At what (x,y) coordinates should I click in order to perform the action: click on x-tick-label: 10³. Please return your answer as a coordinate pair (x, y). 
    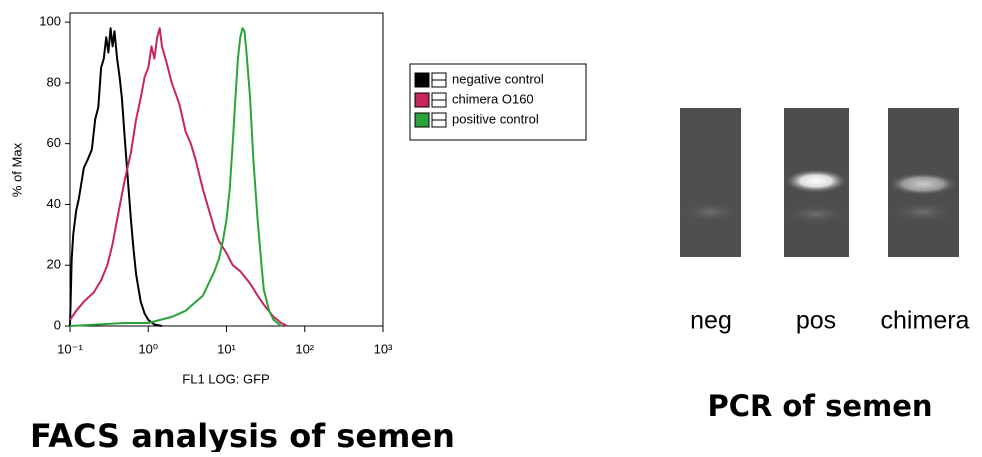
    Looking at the image, I should click on (383, 348).